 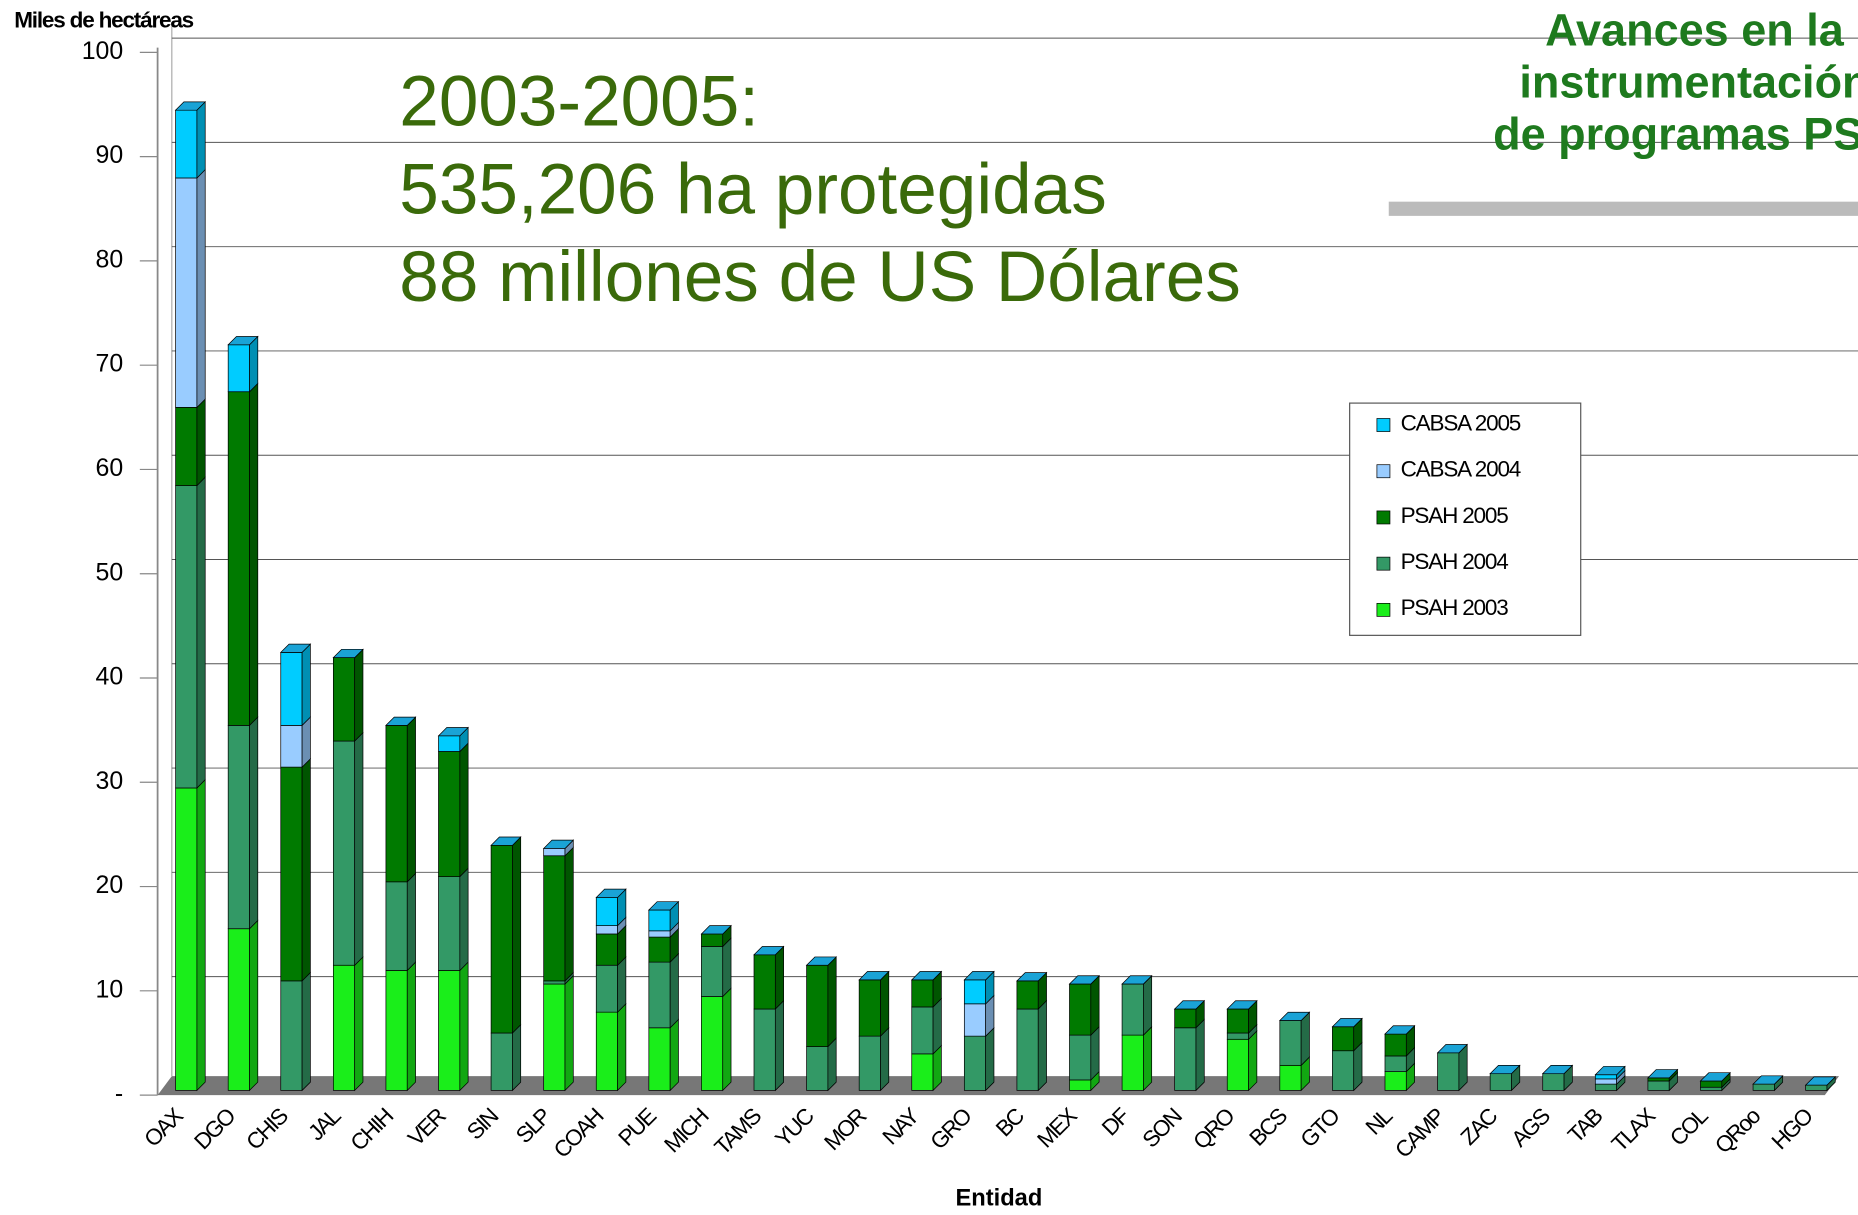 What do you see at coordinates (1162, 1128) in the screenshot?
I see `x-tick-label: SON` at bounding box center [1162, 1128].